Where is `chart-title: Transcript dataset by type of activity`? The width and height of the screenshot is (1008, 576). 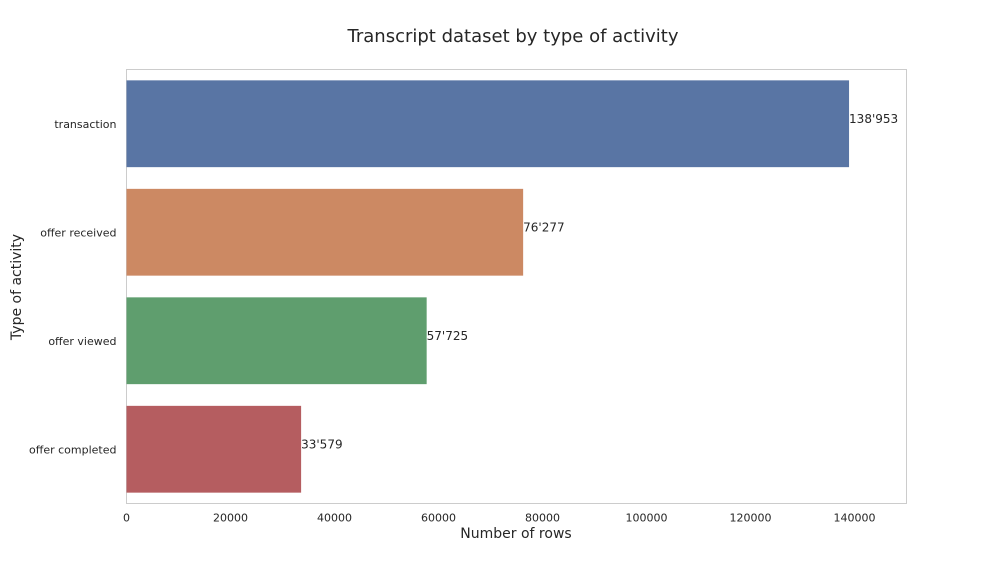 chart-title: Transcript dataset by type of activity is located at coordinates (513, 36).